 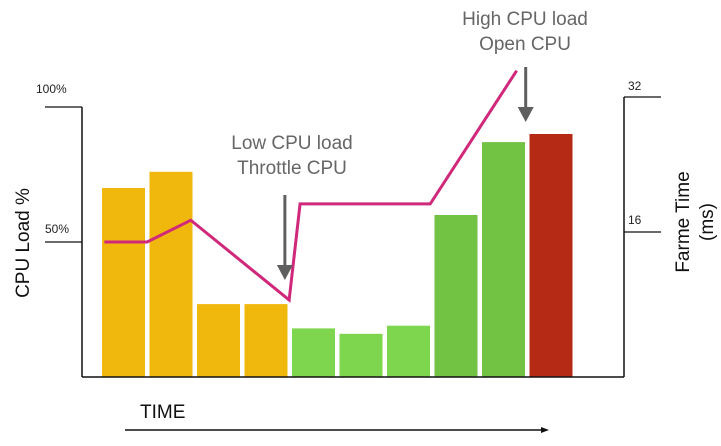 I want to click on annotation-high-line1: High CPU load, so click(x=525, y=19).